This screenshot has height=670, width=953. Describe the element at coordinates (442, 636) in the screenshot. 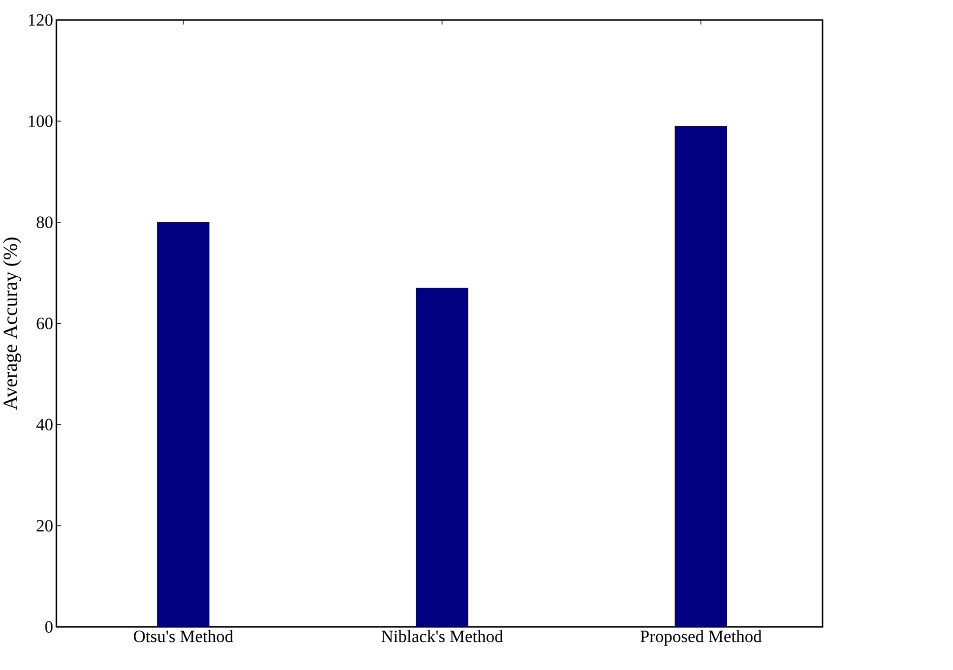

I see `x-tick-label: Niblack's Method` at that location.